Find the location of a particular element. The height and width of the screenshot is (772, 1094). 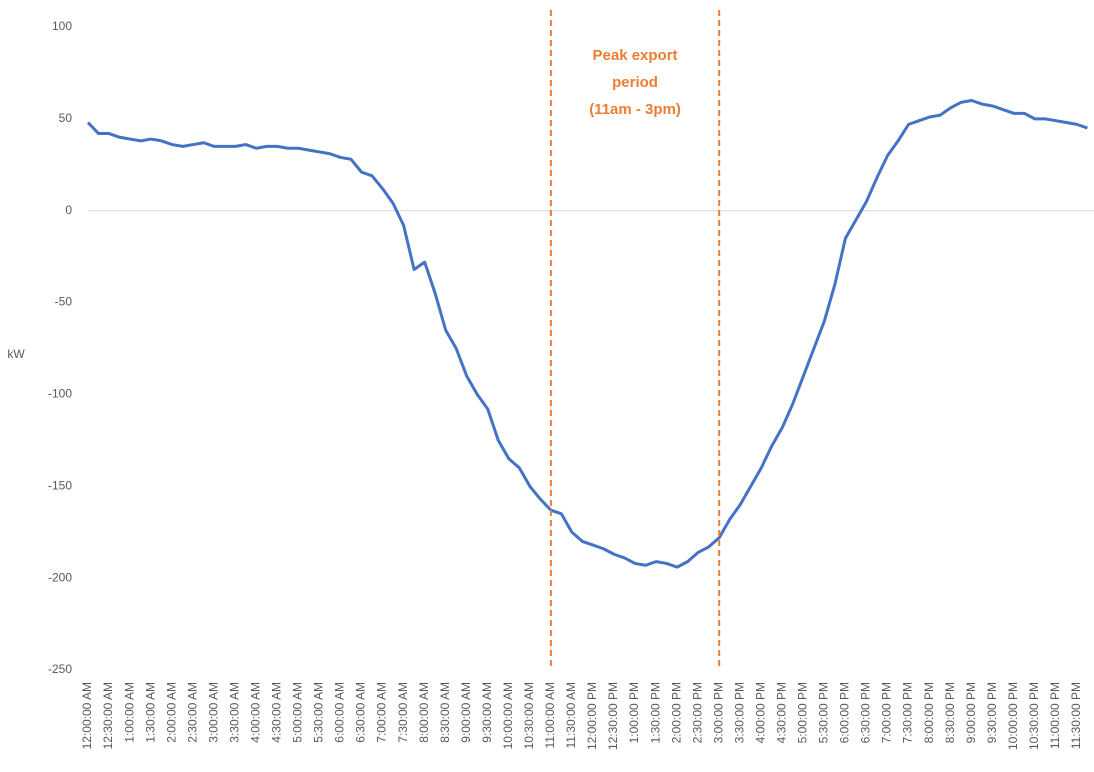

x-tick-label: 9:30:00 PM is located at coordinates (992, 712).